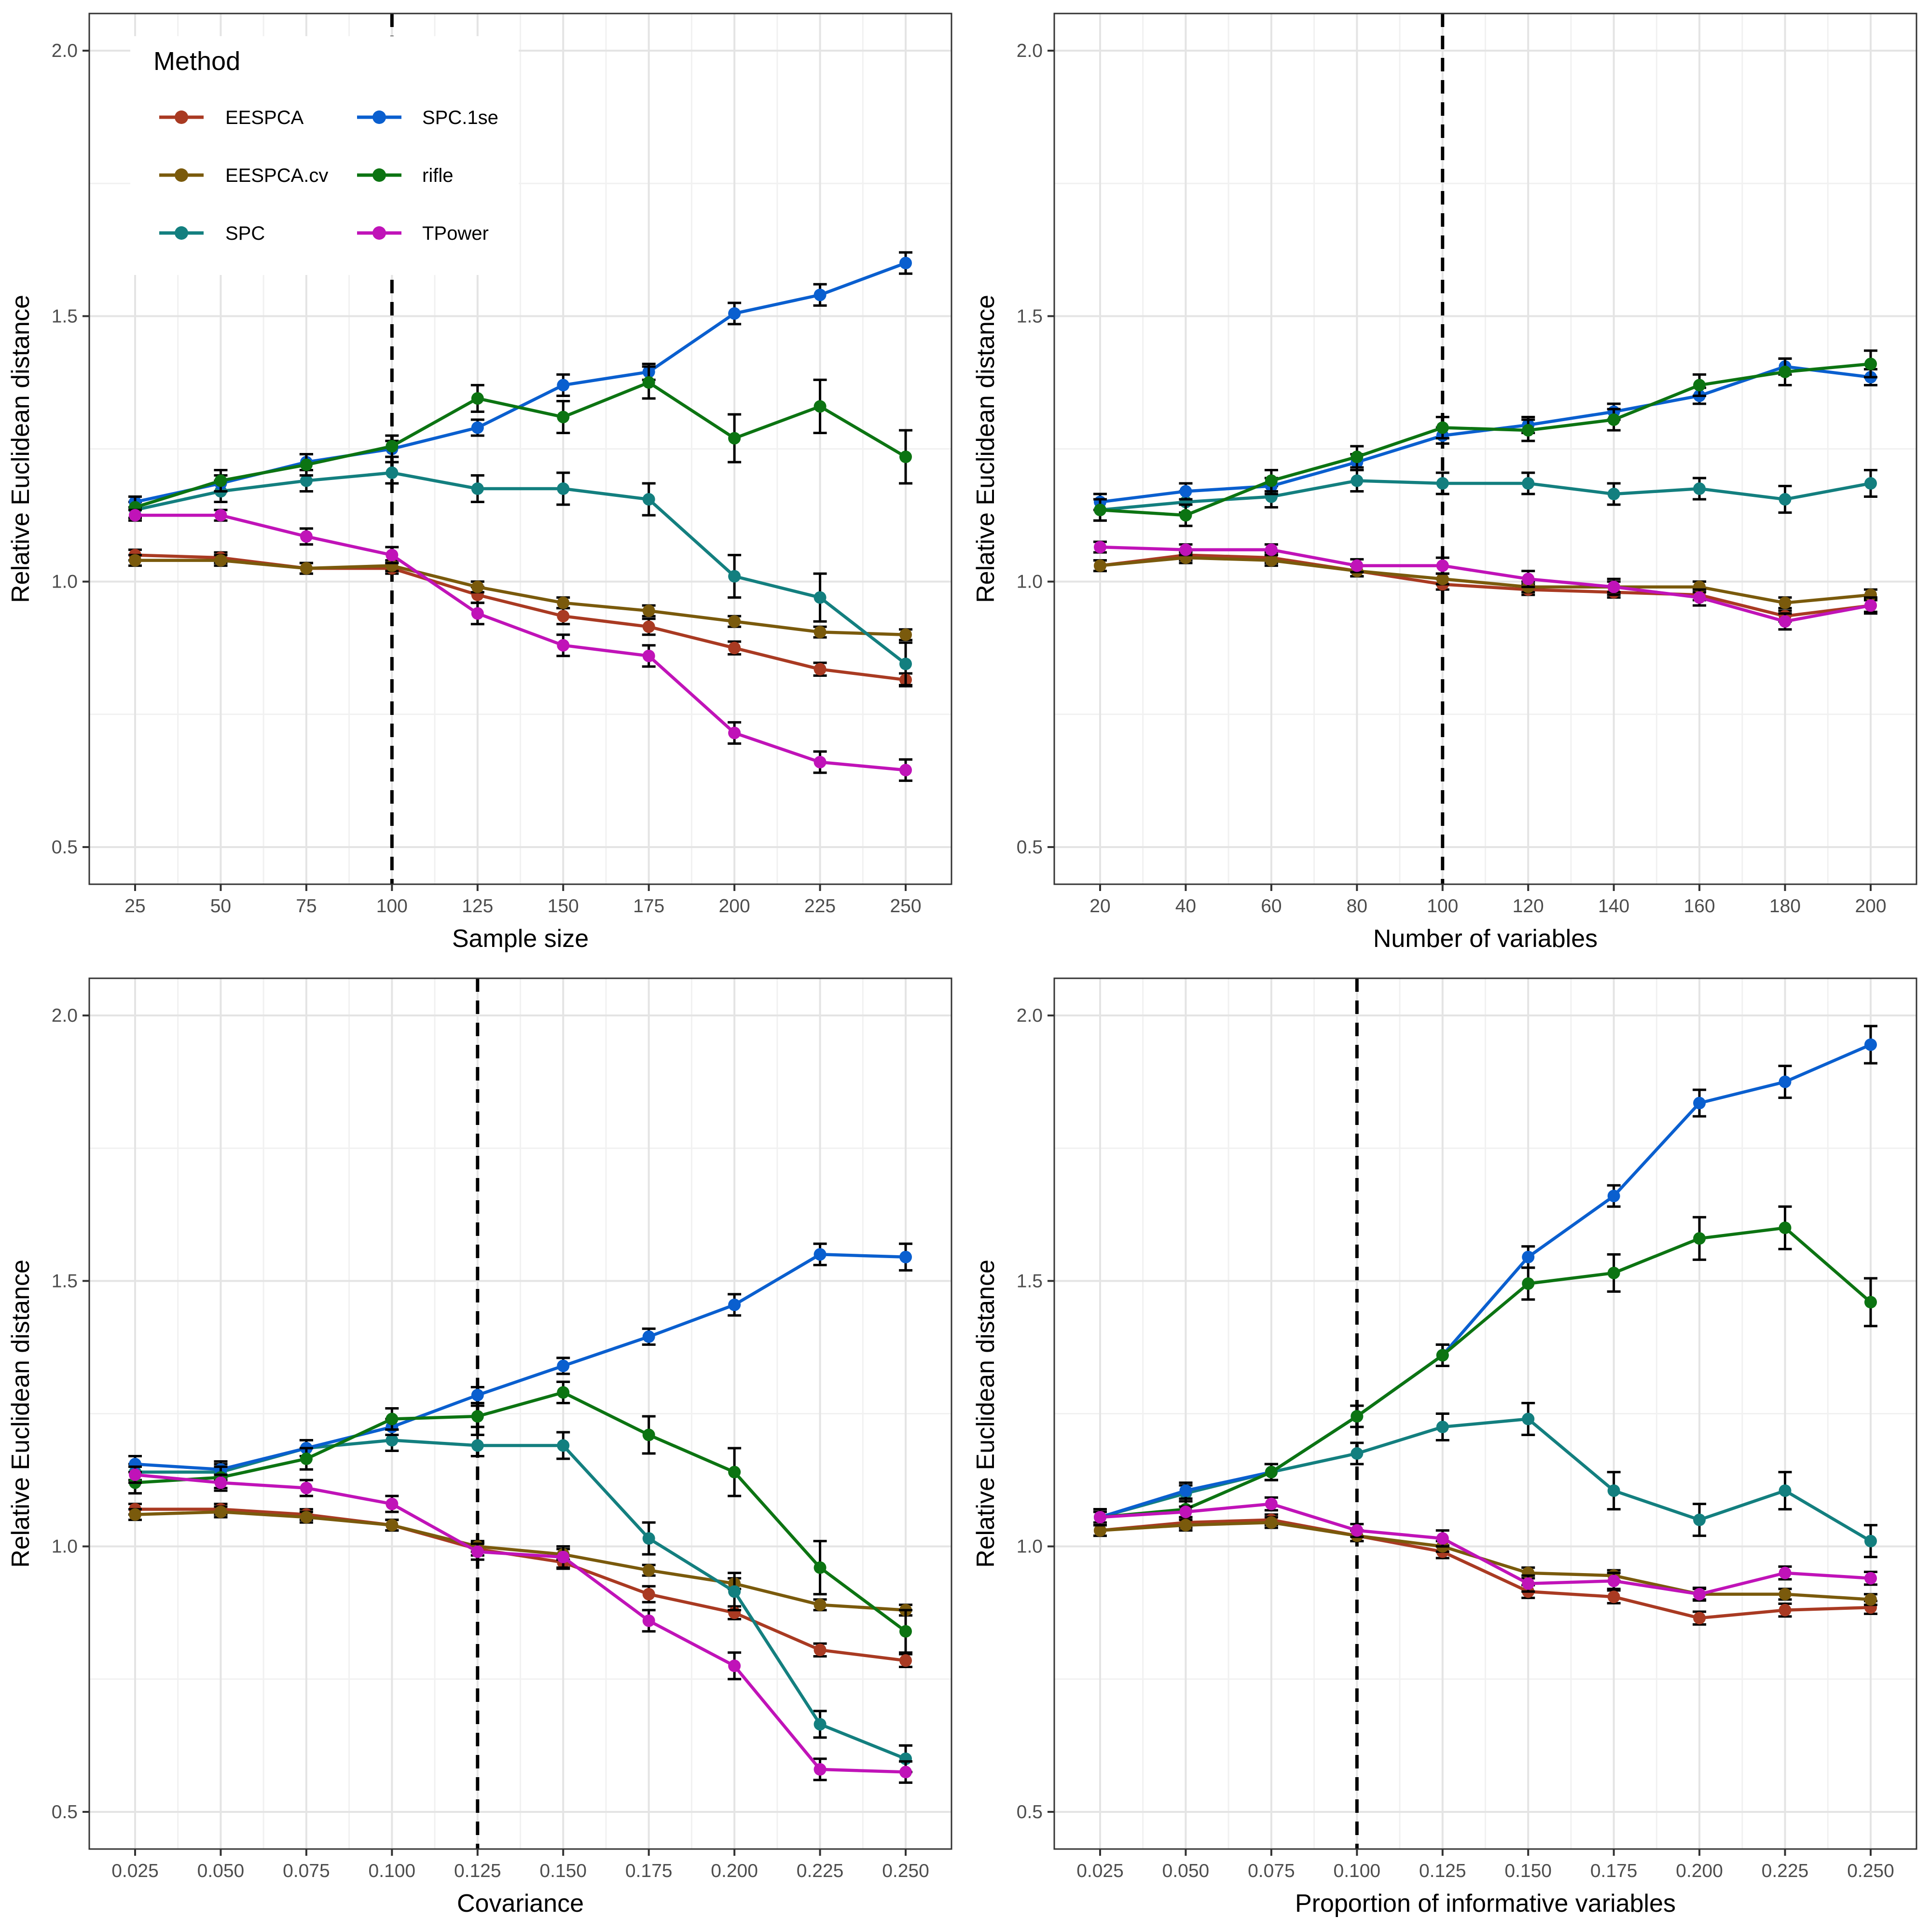 The image size is (1930, 1932). Describe the element at coordinates (212, 234) in the screenshot. I see `legend-item-SPC: SPC` at that location.